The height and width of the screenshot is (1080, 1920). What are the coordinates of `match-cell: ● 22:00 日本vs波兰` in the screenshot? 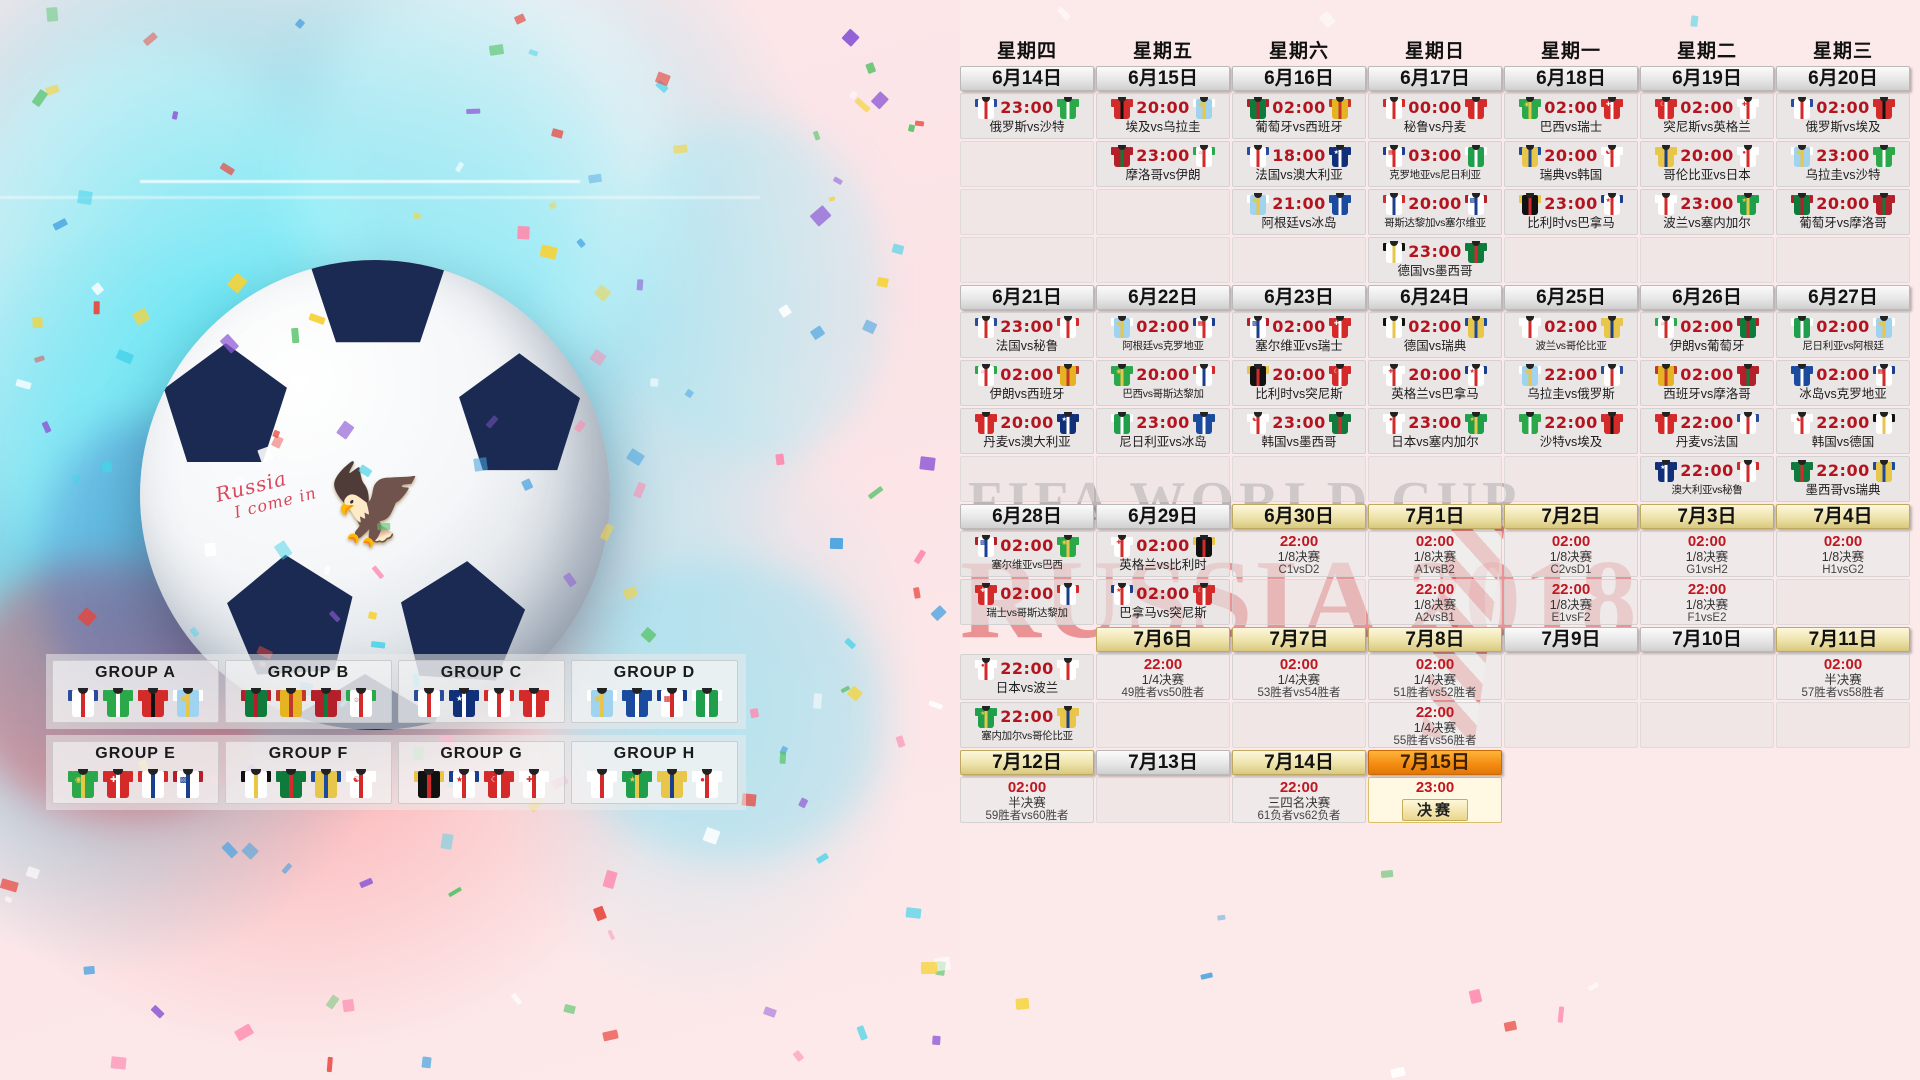 It's located at (1027, 677).